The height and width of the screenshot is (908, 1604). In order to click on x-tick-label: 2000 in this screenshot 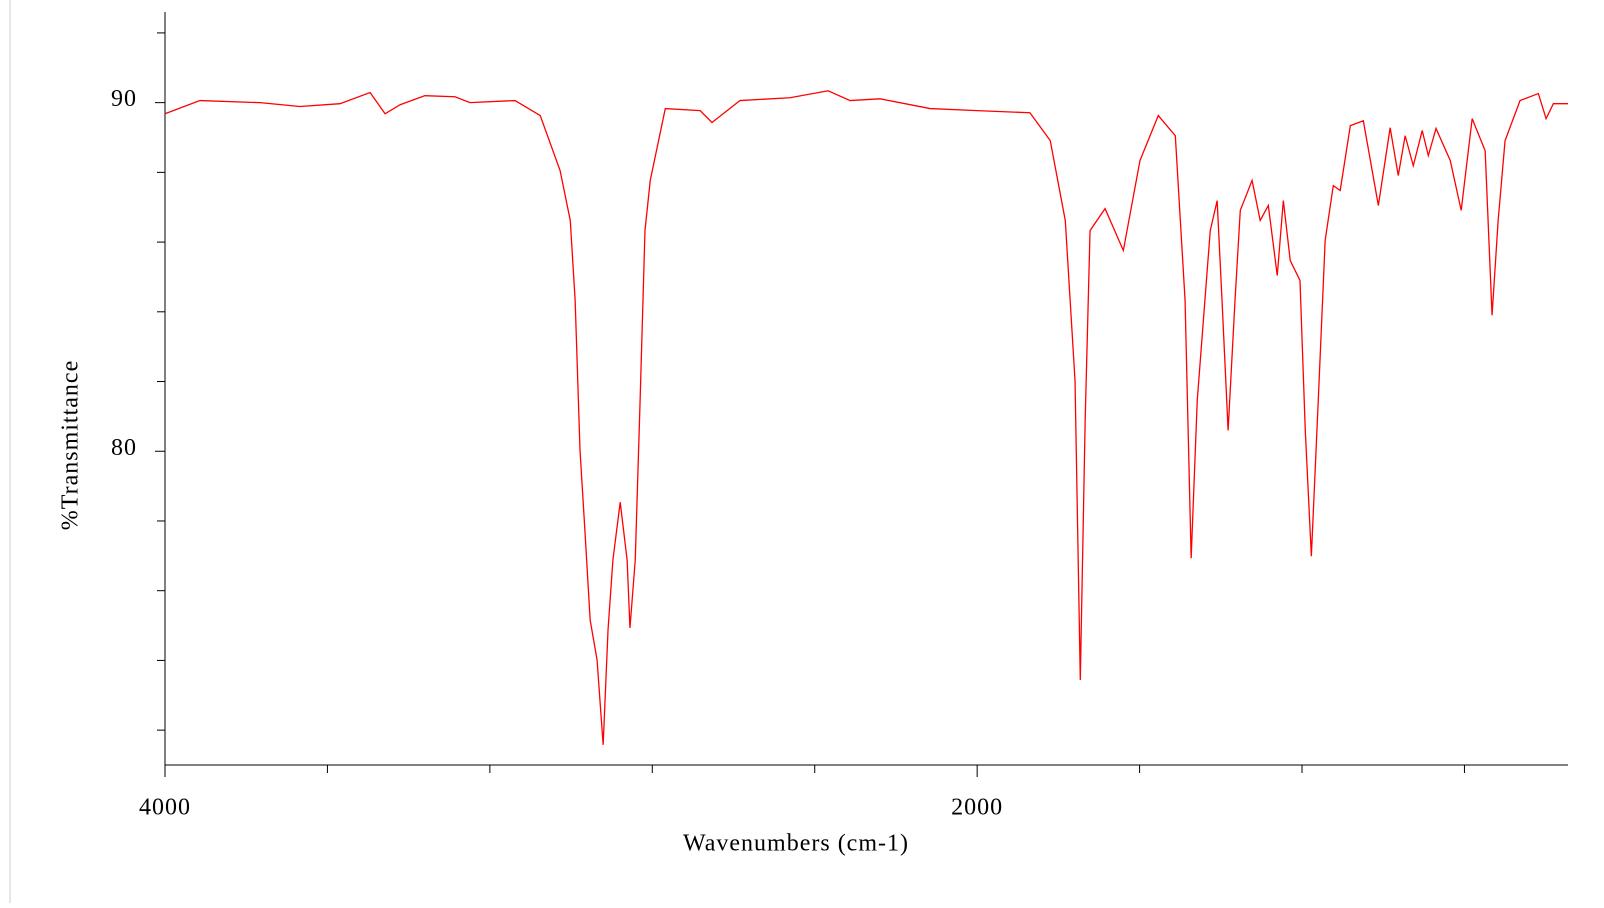, I will do `click(977, 808)`.